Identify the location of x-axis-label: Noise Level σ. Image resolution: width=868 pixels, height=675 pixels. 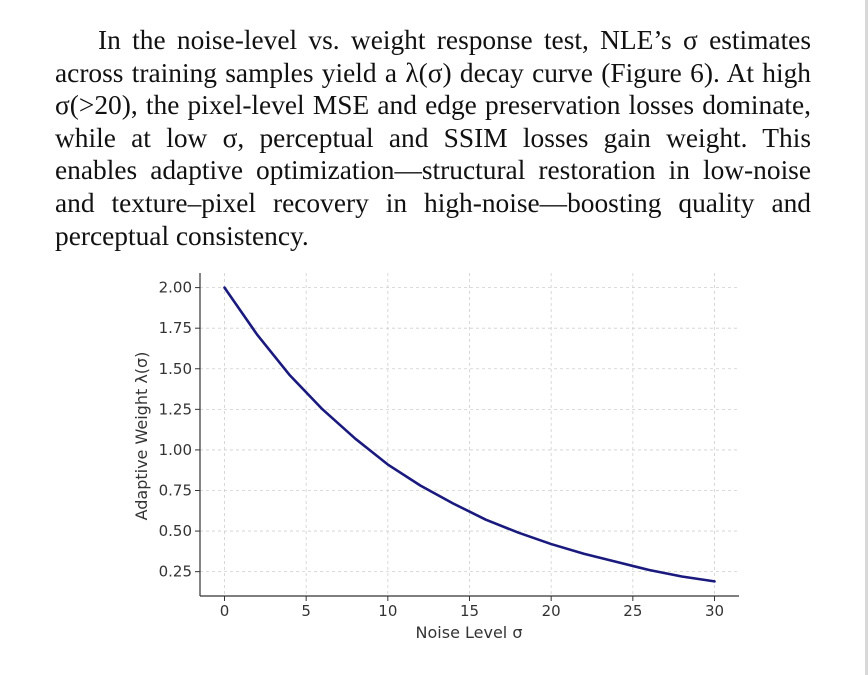
(469, 632).